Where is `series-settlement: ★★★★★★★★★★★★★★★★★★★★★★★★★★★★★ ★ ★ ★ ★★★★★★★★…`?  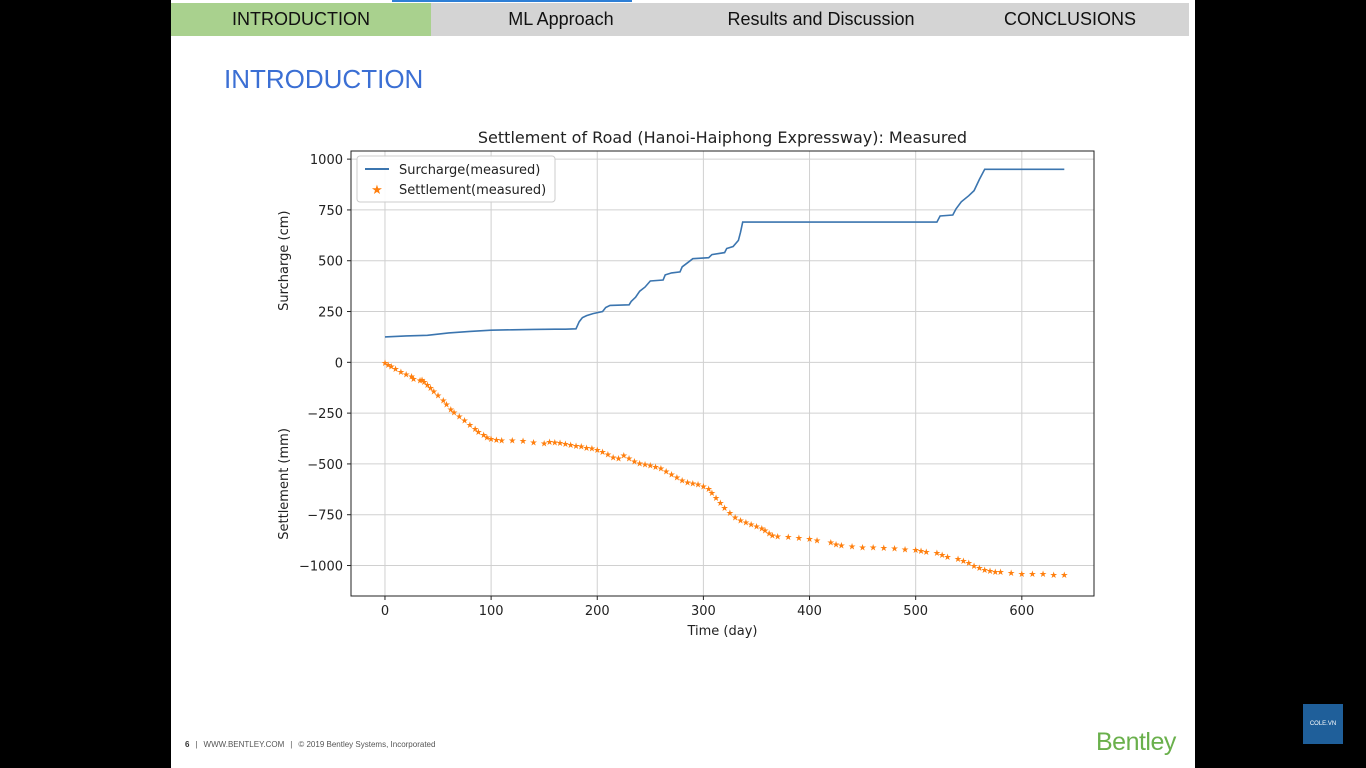
series-settlement: ★★★★★★★★★★★★★★★★★★★★★★★★★★★★★ ★ ★ ★ ★★★★★★★★… is located at coordinates (724, 470).